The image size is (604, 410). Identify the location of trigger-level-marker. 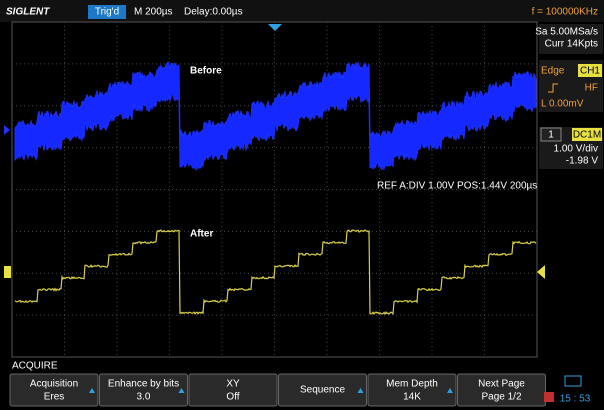
(541, 272).